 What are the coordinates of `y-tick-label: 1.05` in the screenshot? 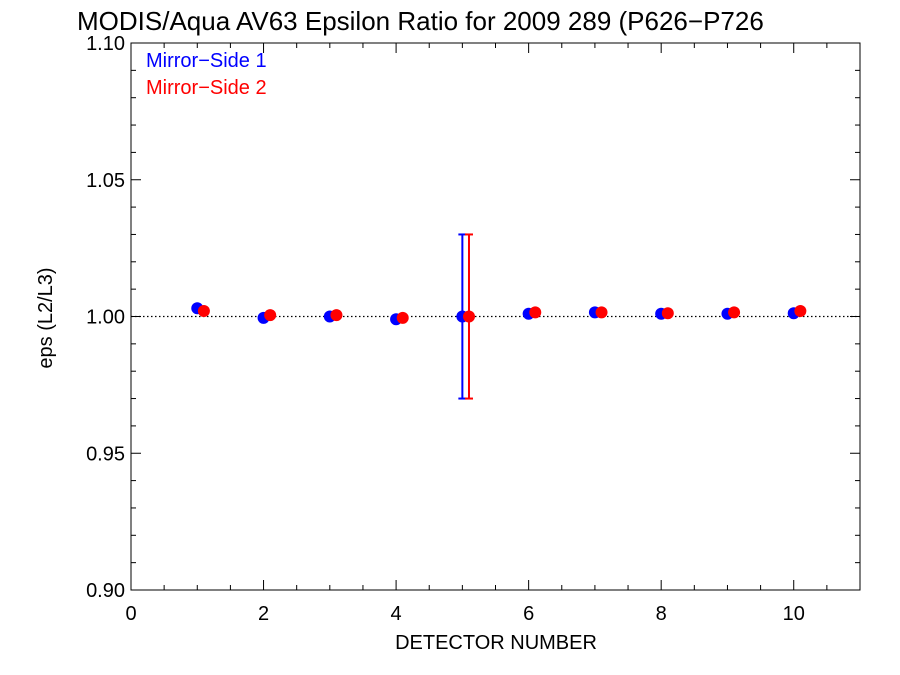 It's located at (105, 181).